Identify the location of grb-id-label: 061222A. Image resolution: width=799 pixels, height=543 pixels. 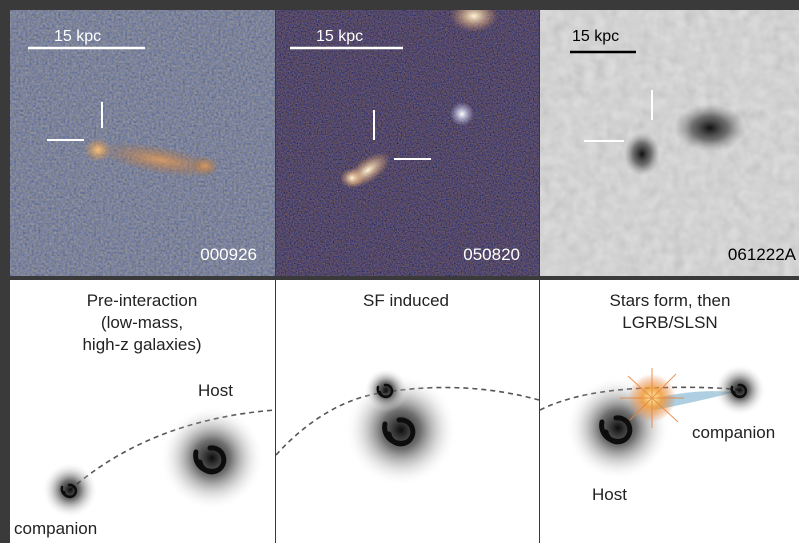
(762, 254).